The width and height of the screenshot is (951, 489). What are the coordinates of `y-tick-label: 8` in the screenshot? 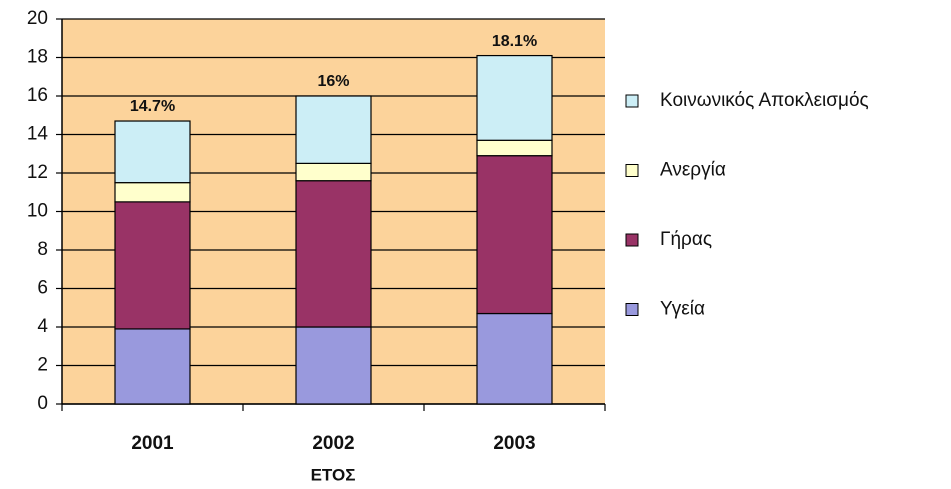 It's located at (42, 249).